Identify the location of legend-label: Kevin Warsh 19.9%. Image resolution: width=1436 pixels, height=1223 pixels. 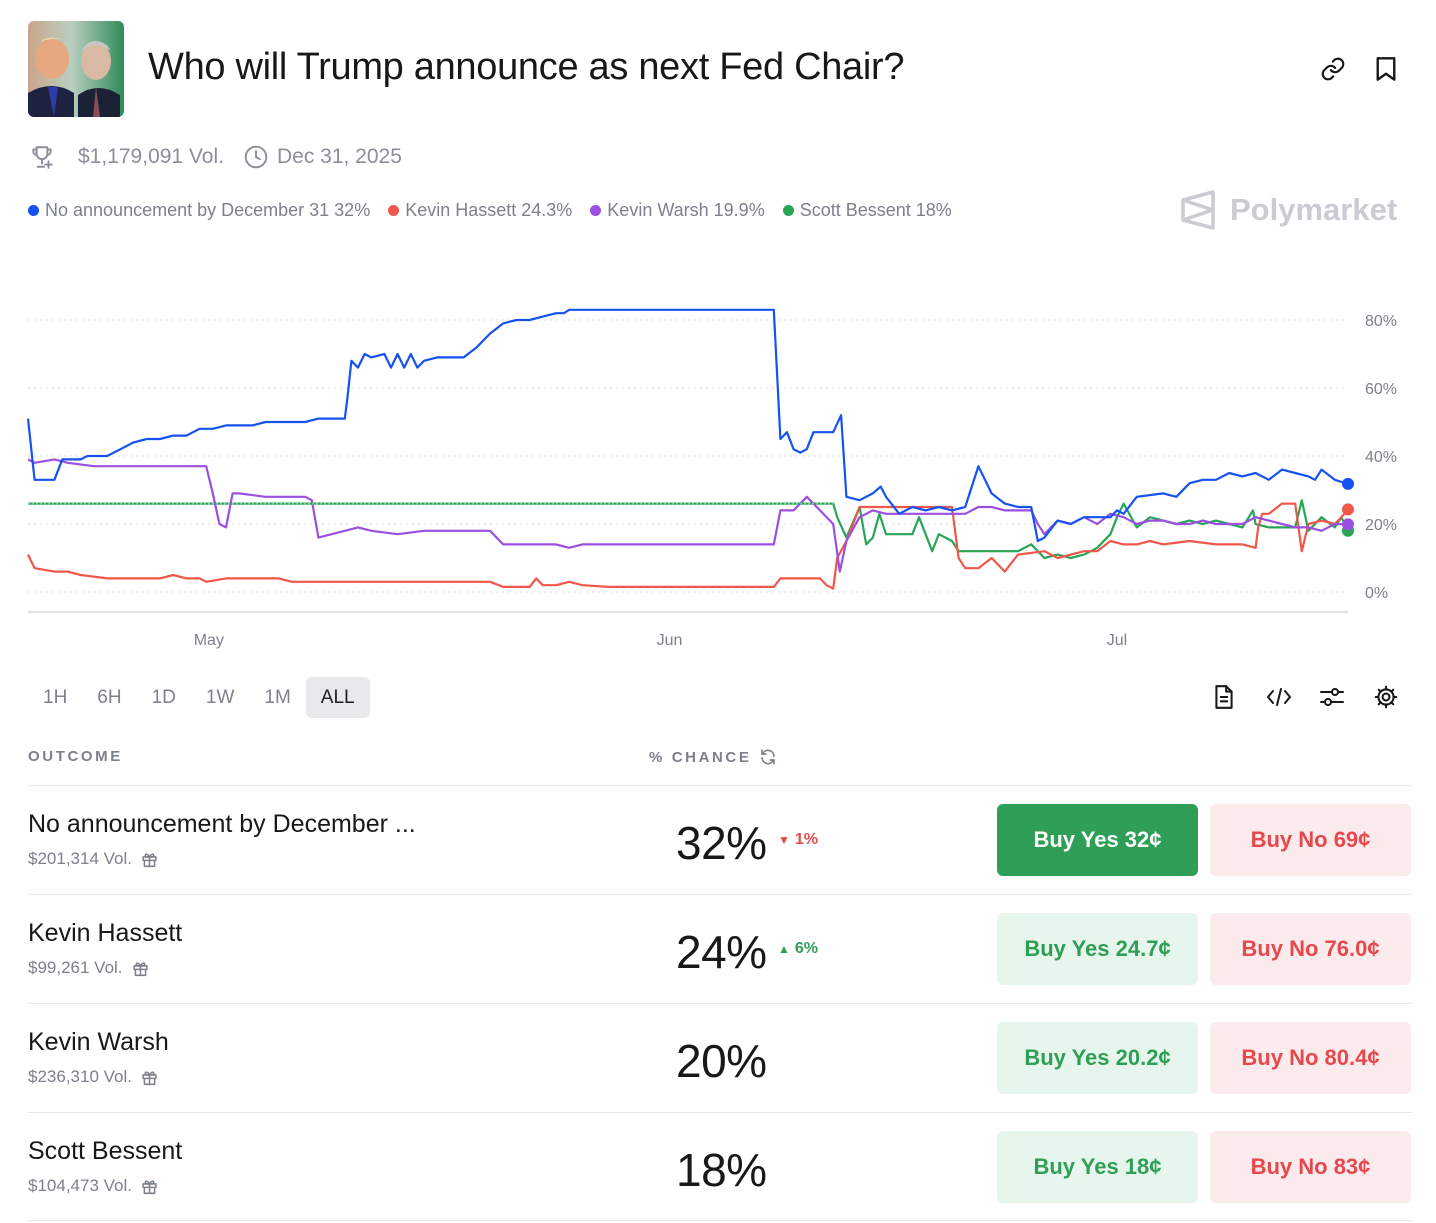
(686, 210).